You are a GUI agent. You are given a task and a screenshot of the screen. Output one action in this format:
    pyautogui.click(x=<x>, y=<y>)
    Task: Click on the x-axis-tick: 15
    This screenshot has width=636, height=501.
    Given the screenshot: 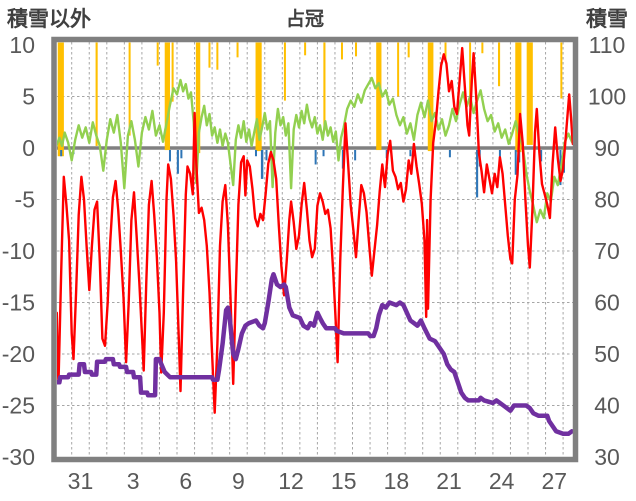 What is the action you would take?
    pyautogui.click(x=344, y=481)
    